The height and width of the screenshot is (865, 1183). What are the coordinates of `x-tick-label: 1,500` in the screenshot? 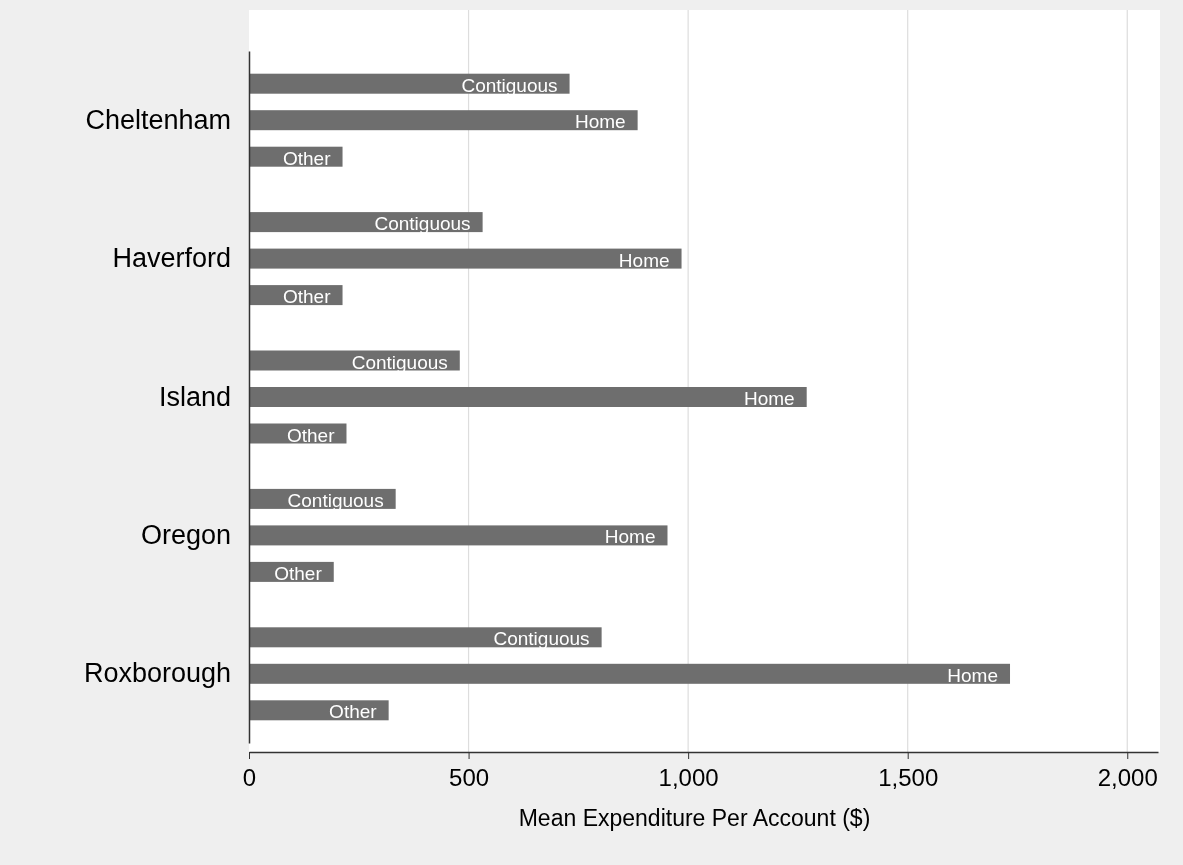 It's located at (908, 777).